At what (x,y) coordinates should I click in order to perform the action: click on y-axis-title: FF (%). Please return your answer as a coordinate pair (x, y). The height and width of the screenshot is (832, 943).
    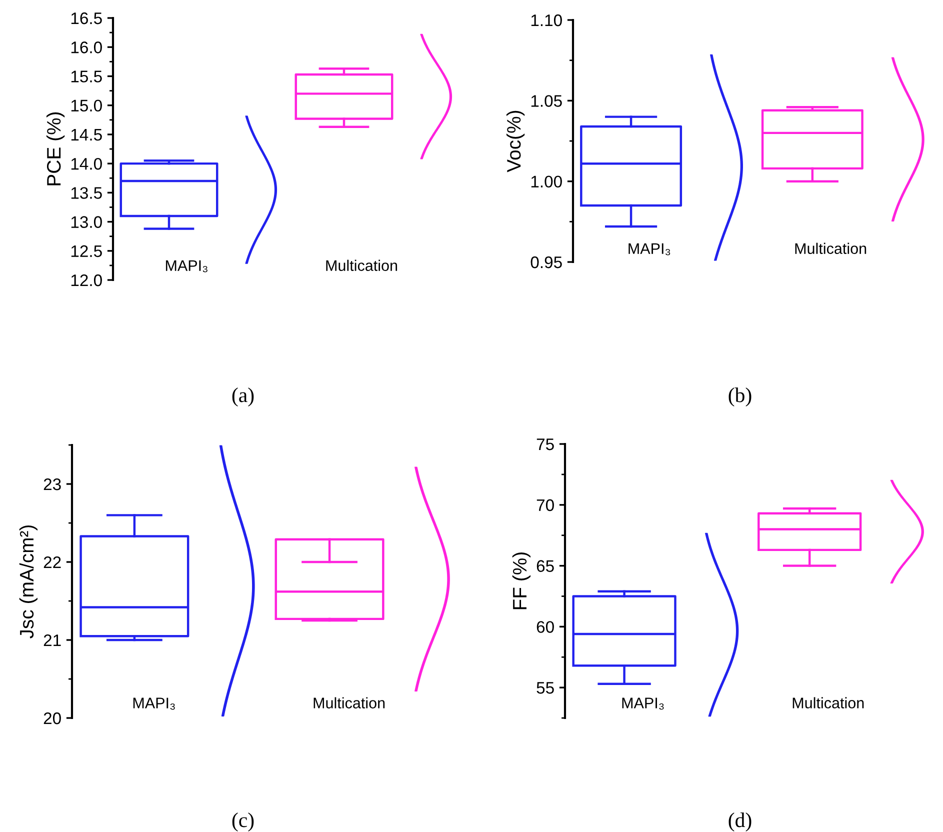
    Looking at the image, I should click on (521, 581).